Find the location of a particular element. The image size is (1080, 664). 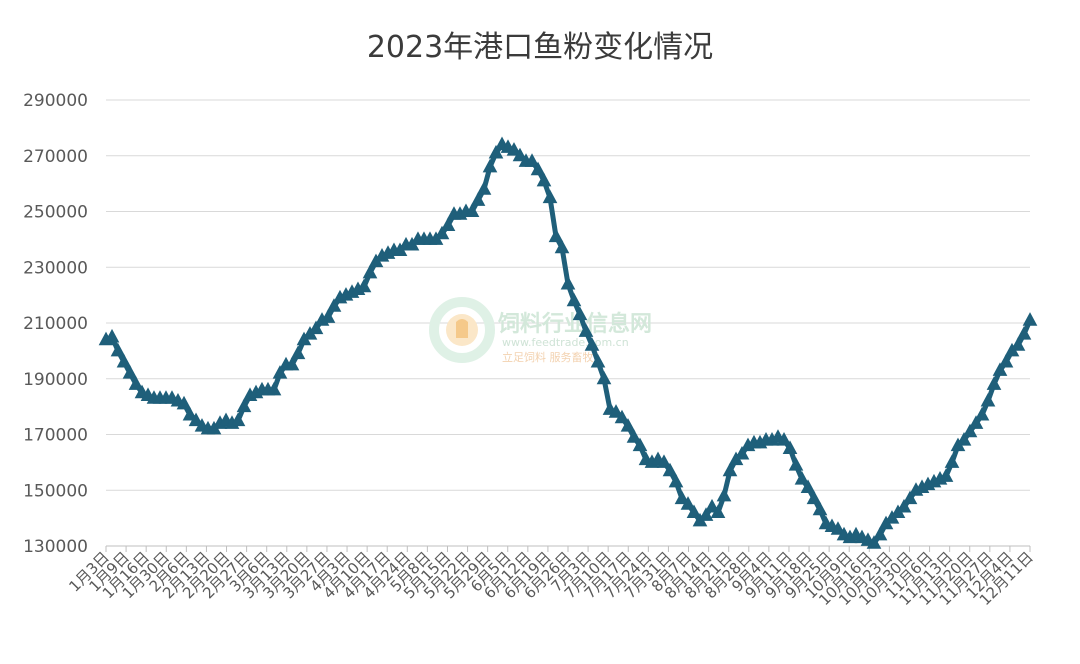

chart-title: 2023年港口鱼粉变化情况 is located at coordinates (540, 47).